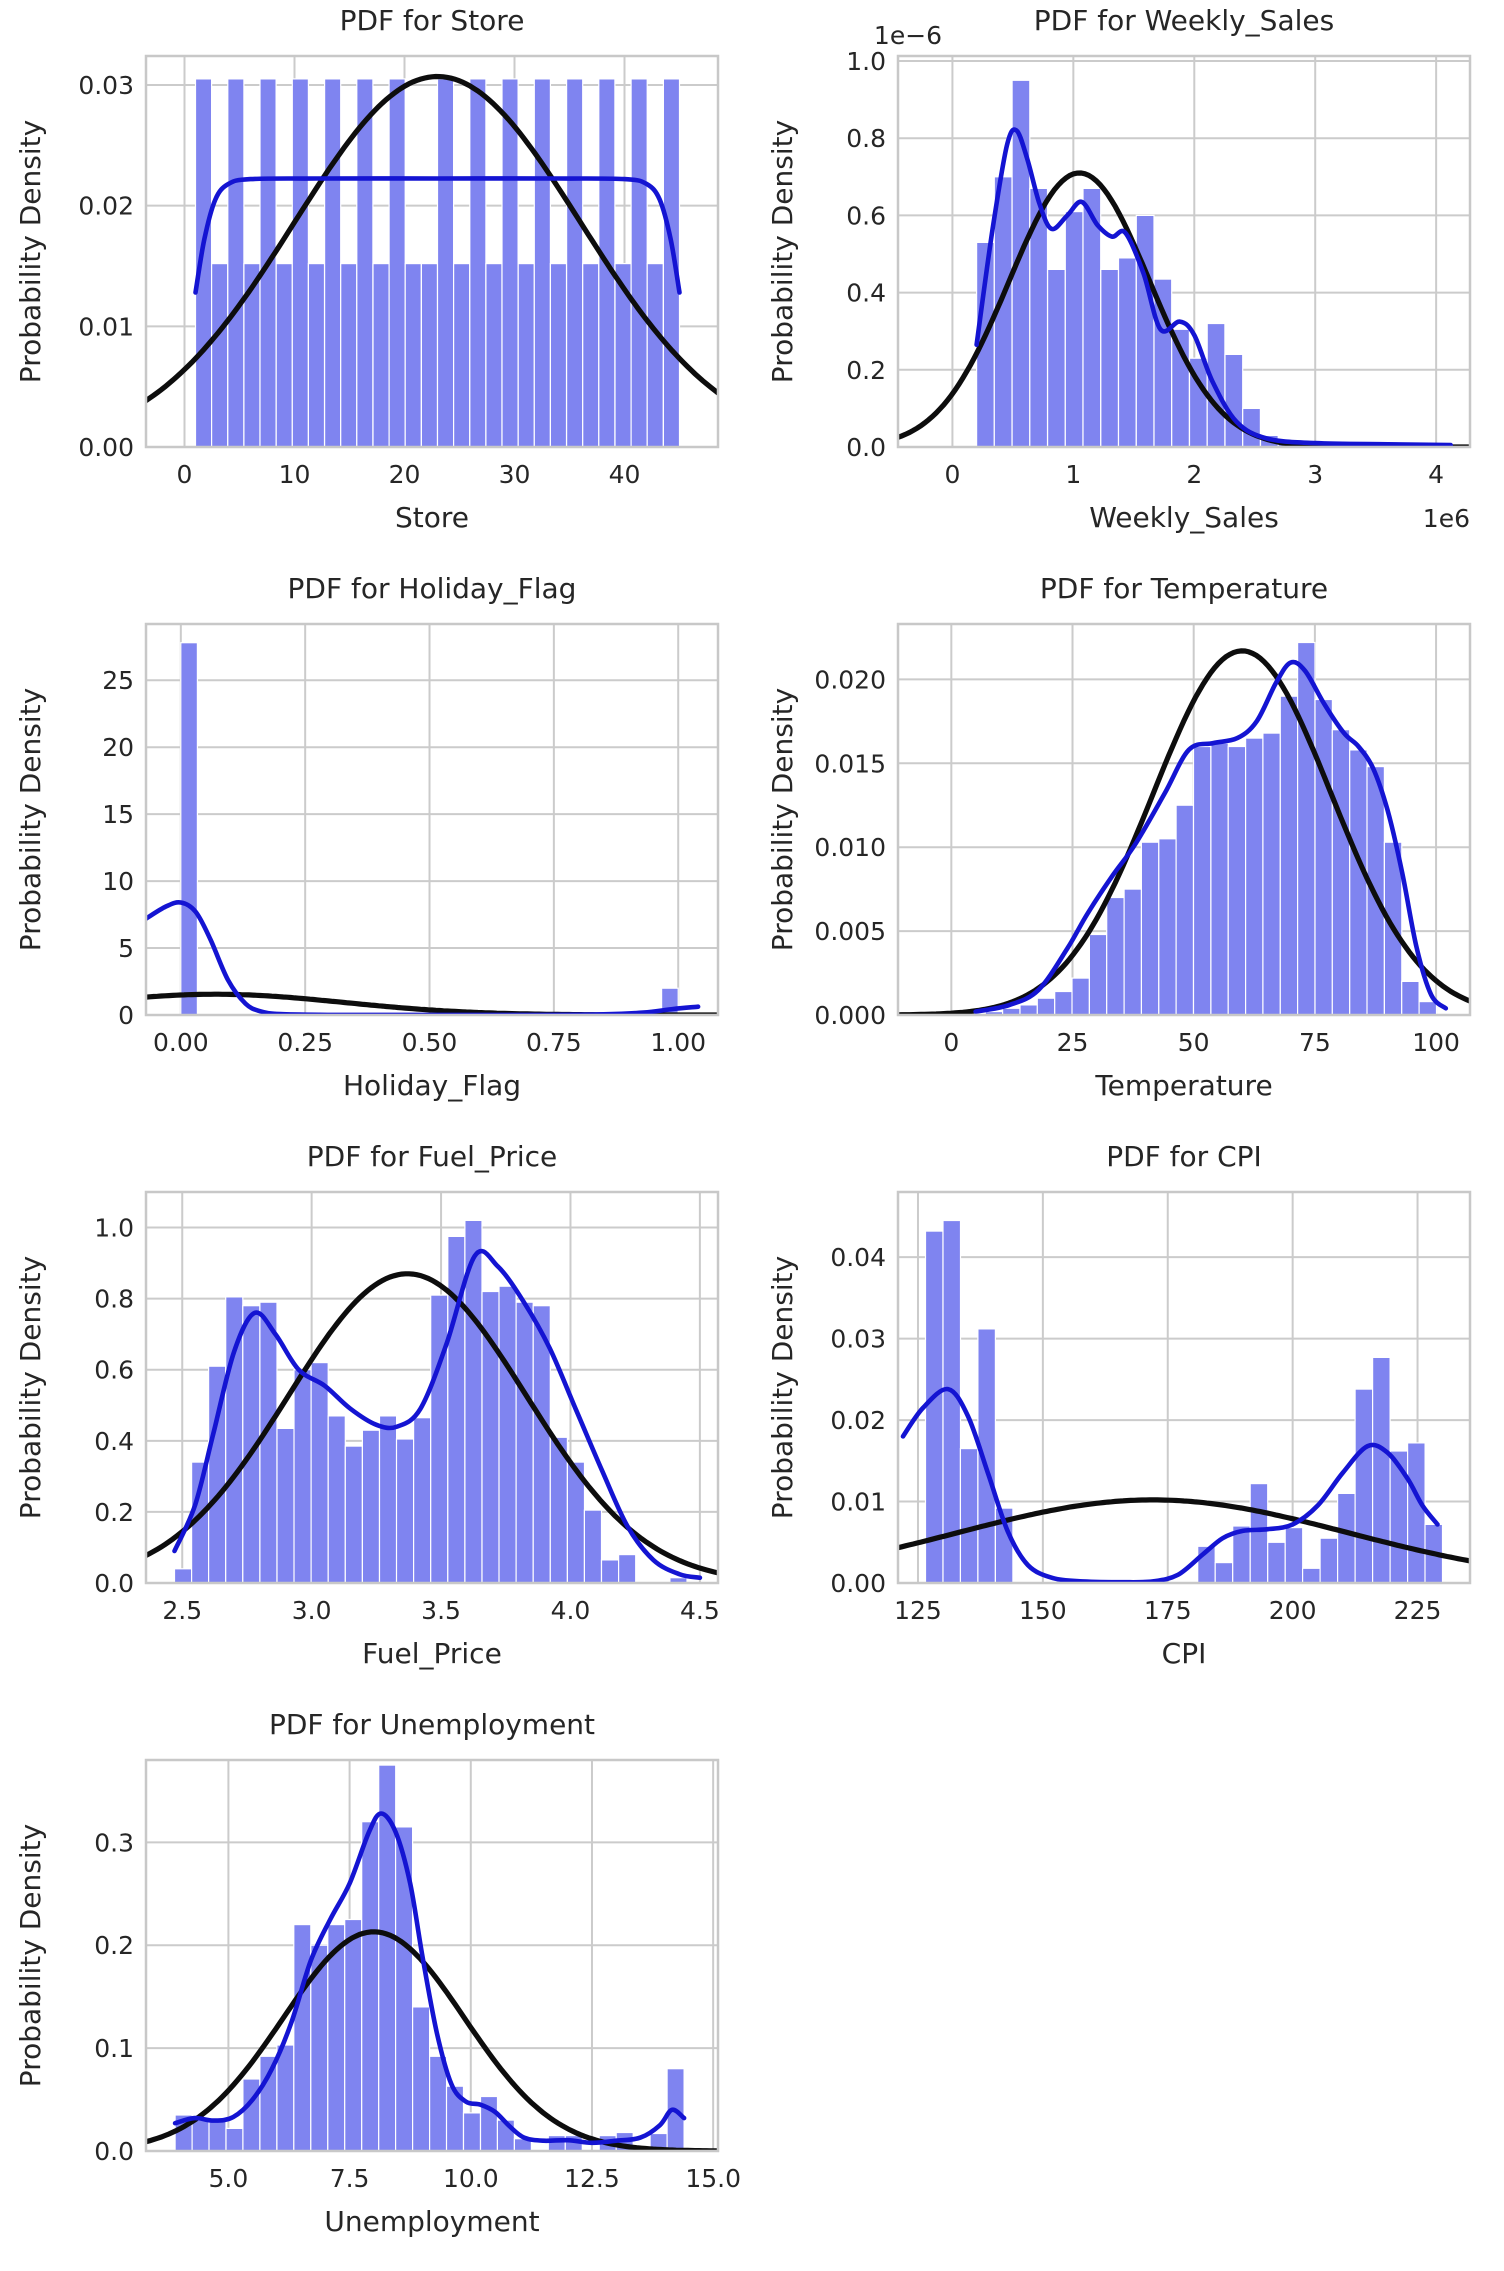 The width and height of the screenshot is (1504, 2271). I want to click on x-tick-label: 2.5, so click(182, 1610).